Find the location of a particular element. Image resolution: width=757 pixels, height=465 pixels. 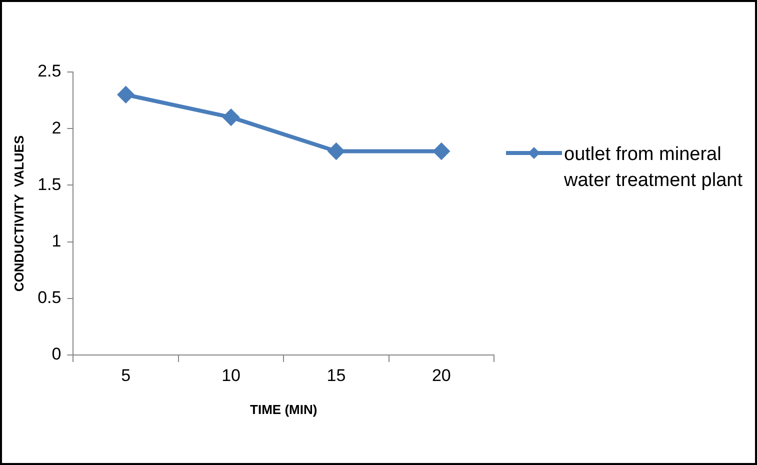

y-axis-title: CONDUCTIVITY VALUES is located at coordinates (18, 213).